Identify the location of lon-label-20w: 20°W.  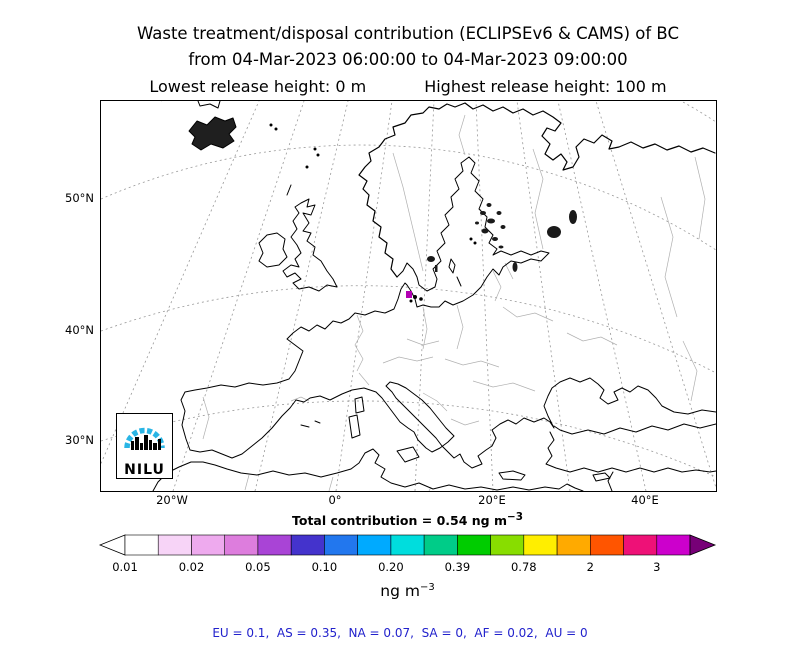
(172, 500).